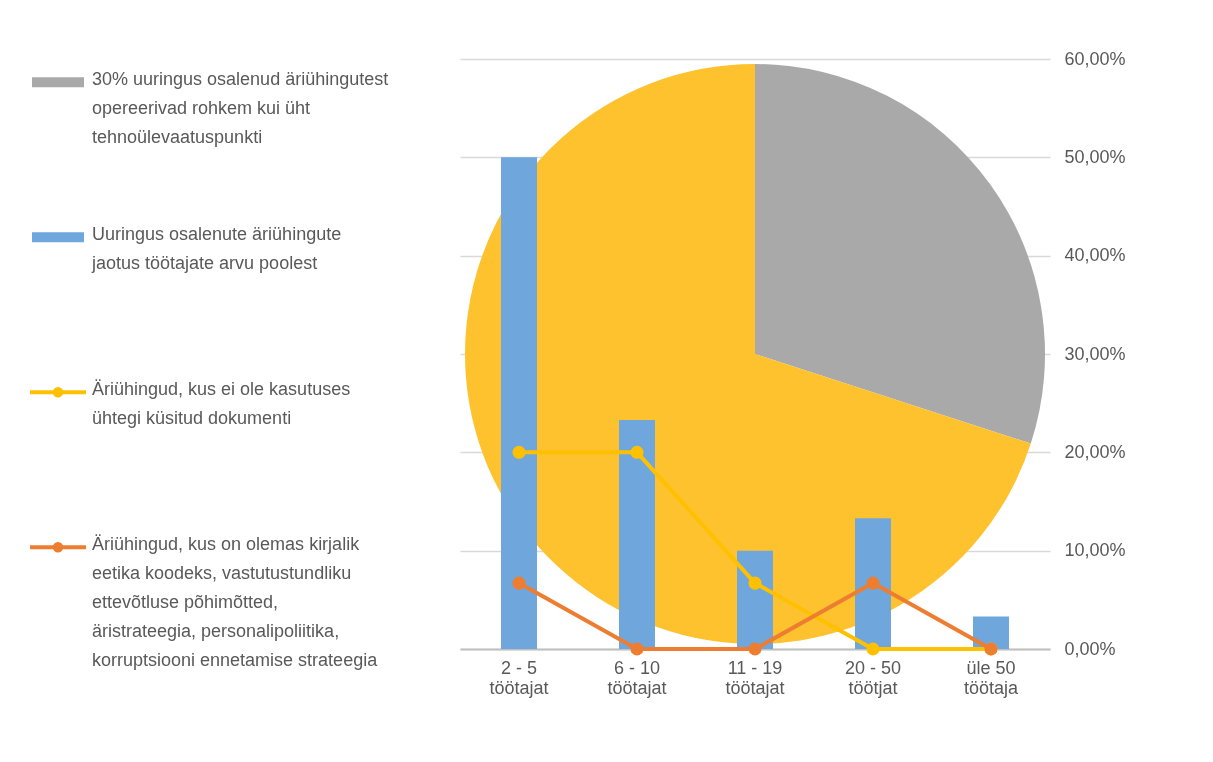 The image size is (1213, 762). I want to click on x-tick-label: 20 - 50 töötjat, so click(873, 677).